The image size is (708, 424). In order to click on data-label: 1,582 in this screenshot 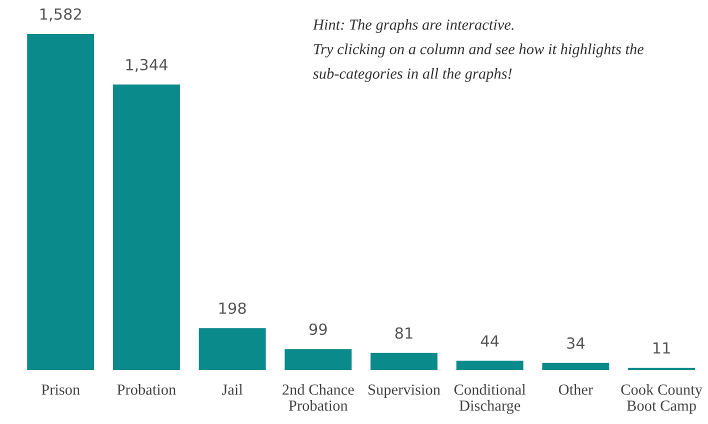, I will do `click(60, 15)`.